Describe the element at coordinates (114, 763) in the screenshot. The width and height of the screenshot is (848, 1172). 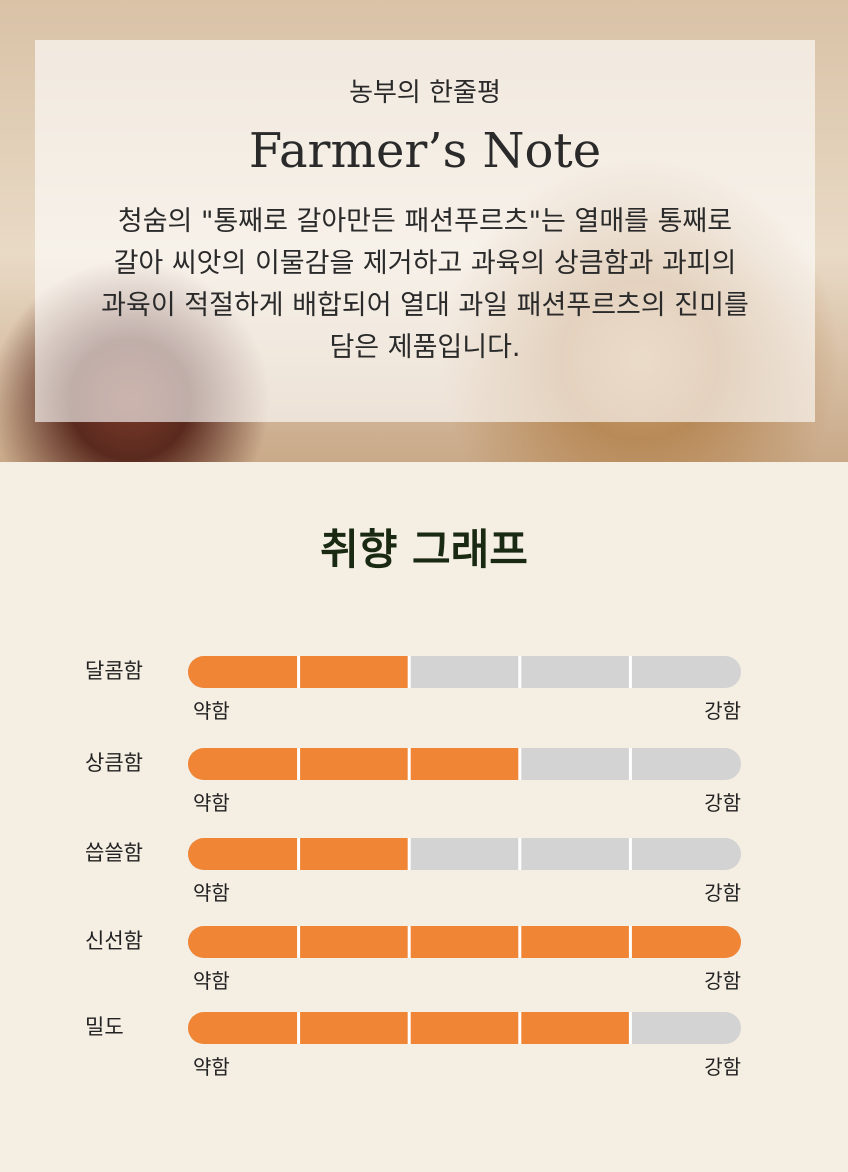
I see `row-label: 상큼함` at that location.